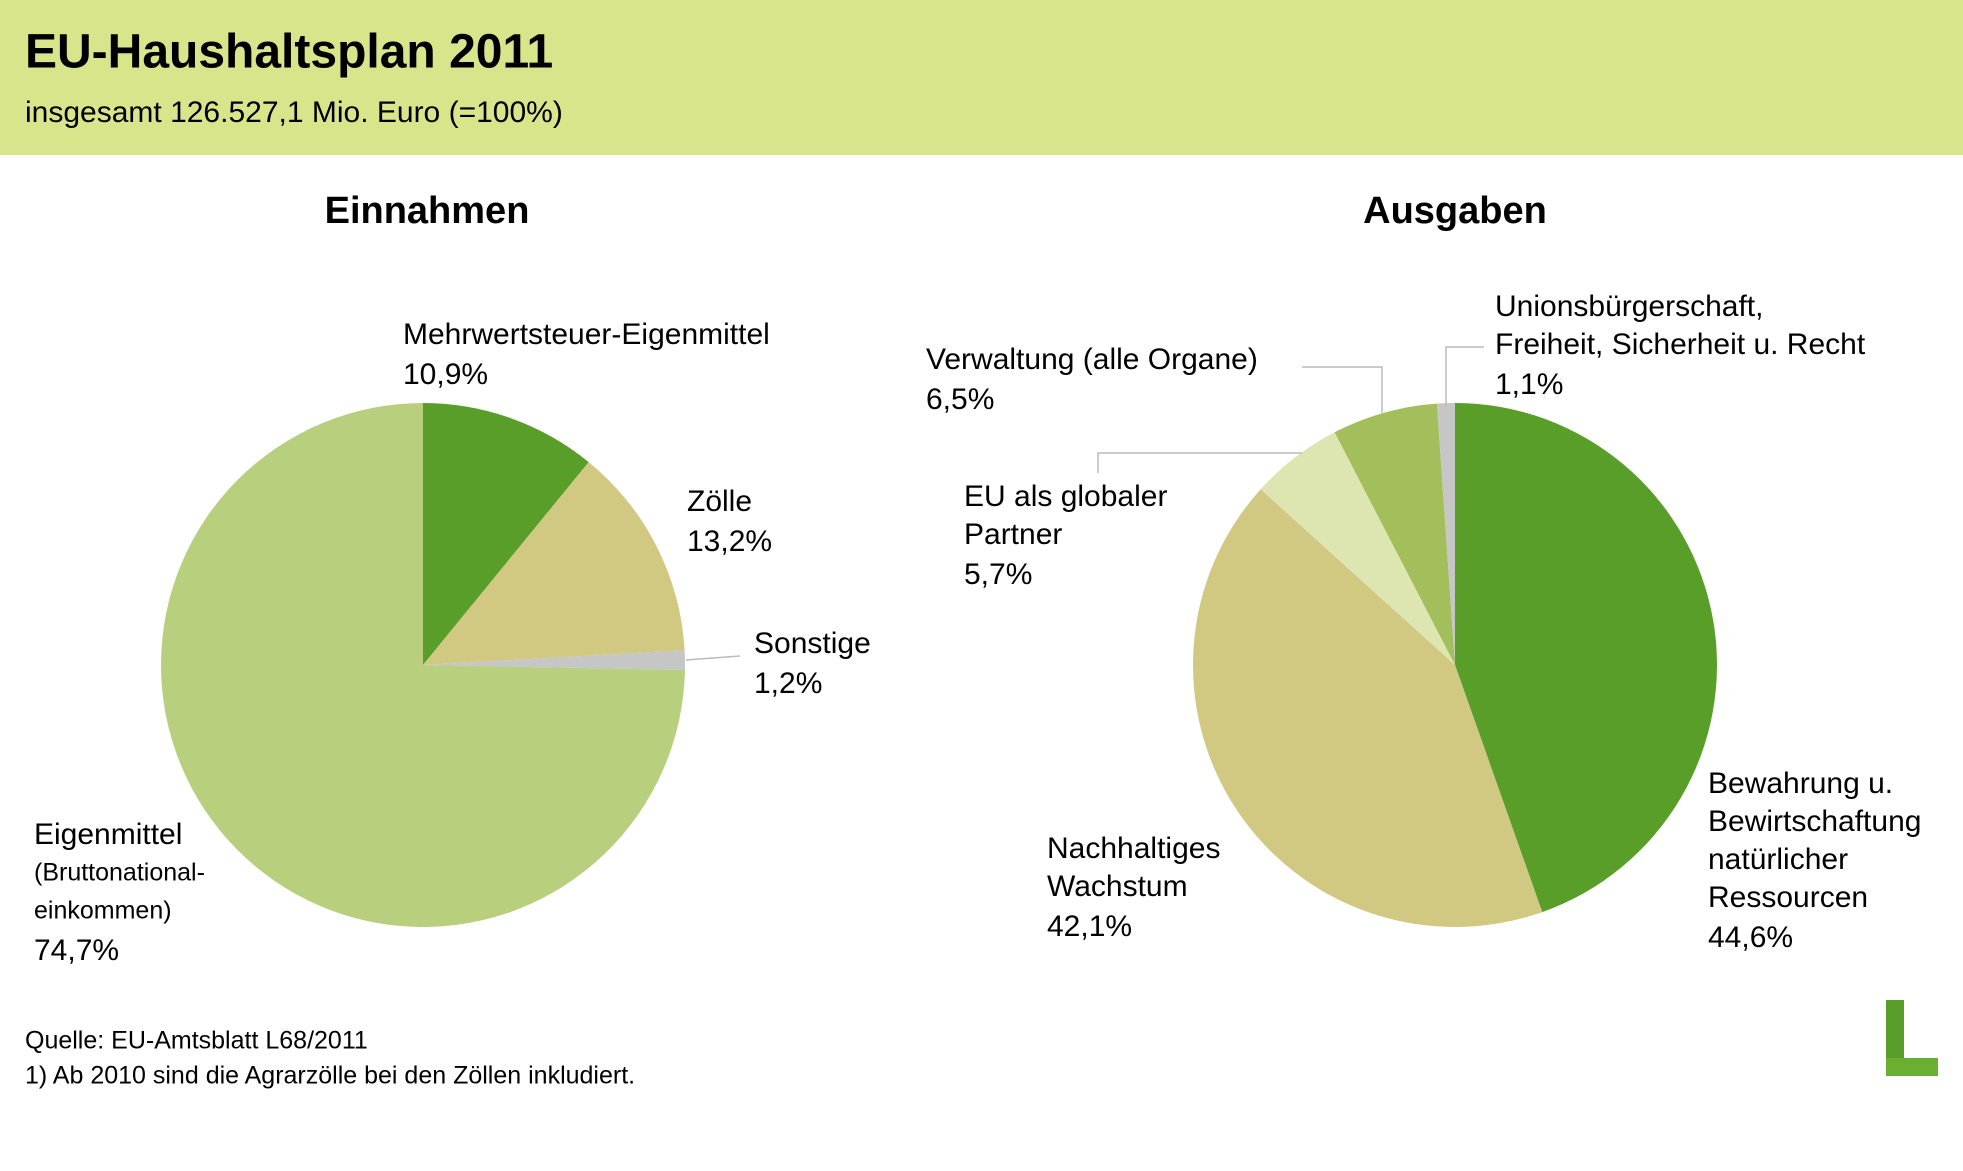 The height and width of the screenshot is (1171, 1963). Describe the element at coordinates (960, 399) in the screenshot. I see `value-label: 6,5%` at that location.